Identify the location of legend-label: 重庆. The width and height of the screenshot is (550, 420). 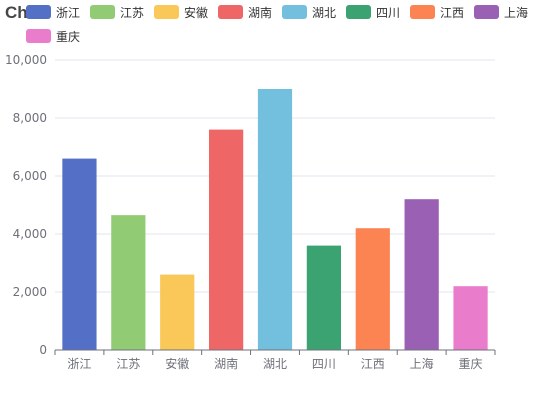
(68, 37).